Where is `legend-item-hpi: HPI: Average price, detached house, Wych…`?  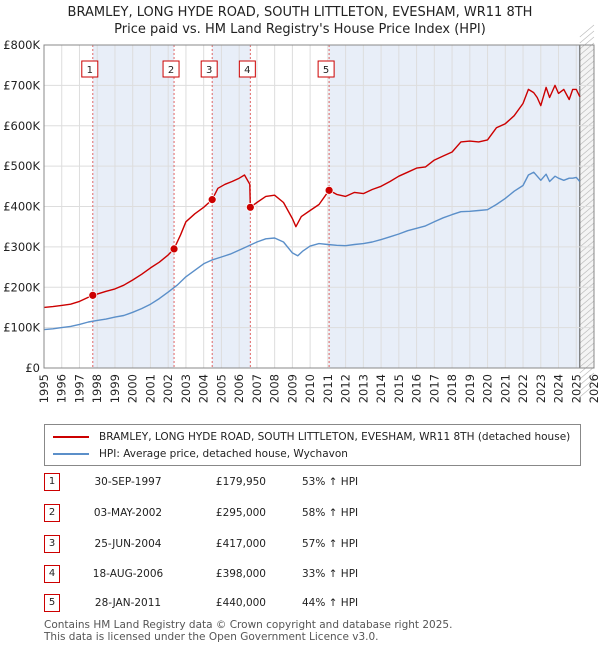
legend-item-hpi: HPI: Average price, detached house, Wych… is located at coordinates (200, 454).